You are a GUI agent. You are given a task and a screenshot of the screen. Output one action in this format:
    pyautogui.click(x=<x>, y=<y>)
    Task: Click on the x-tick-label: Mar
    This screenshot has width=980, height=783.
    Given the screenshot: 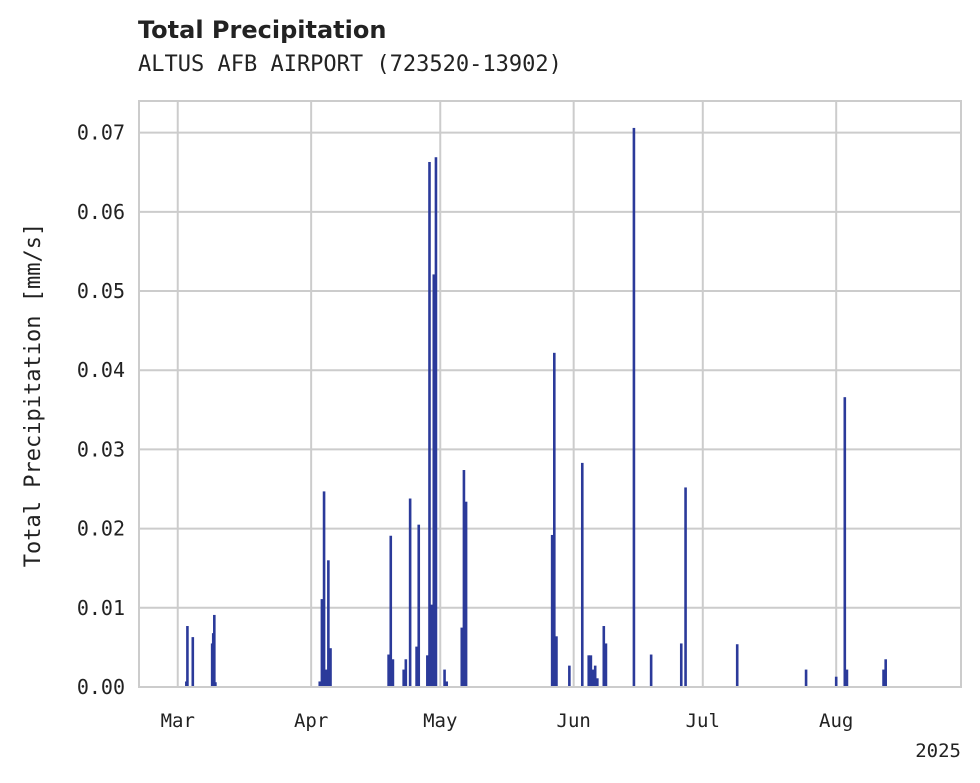 What is the action you would take?
    pyautogui.click(x=178, y=721)
    